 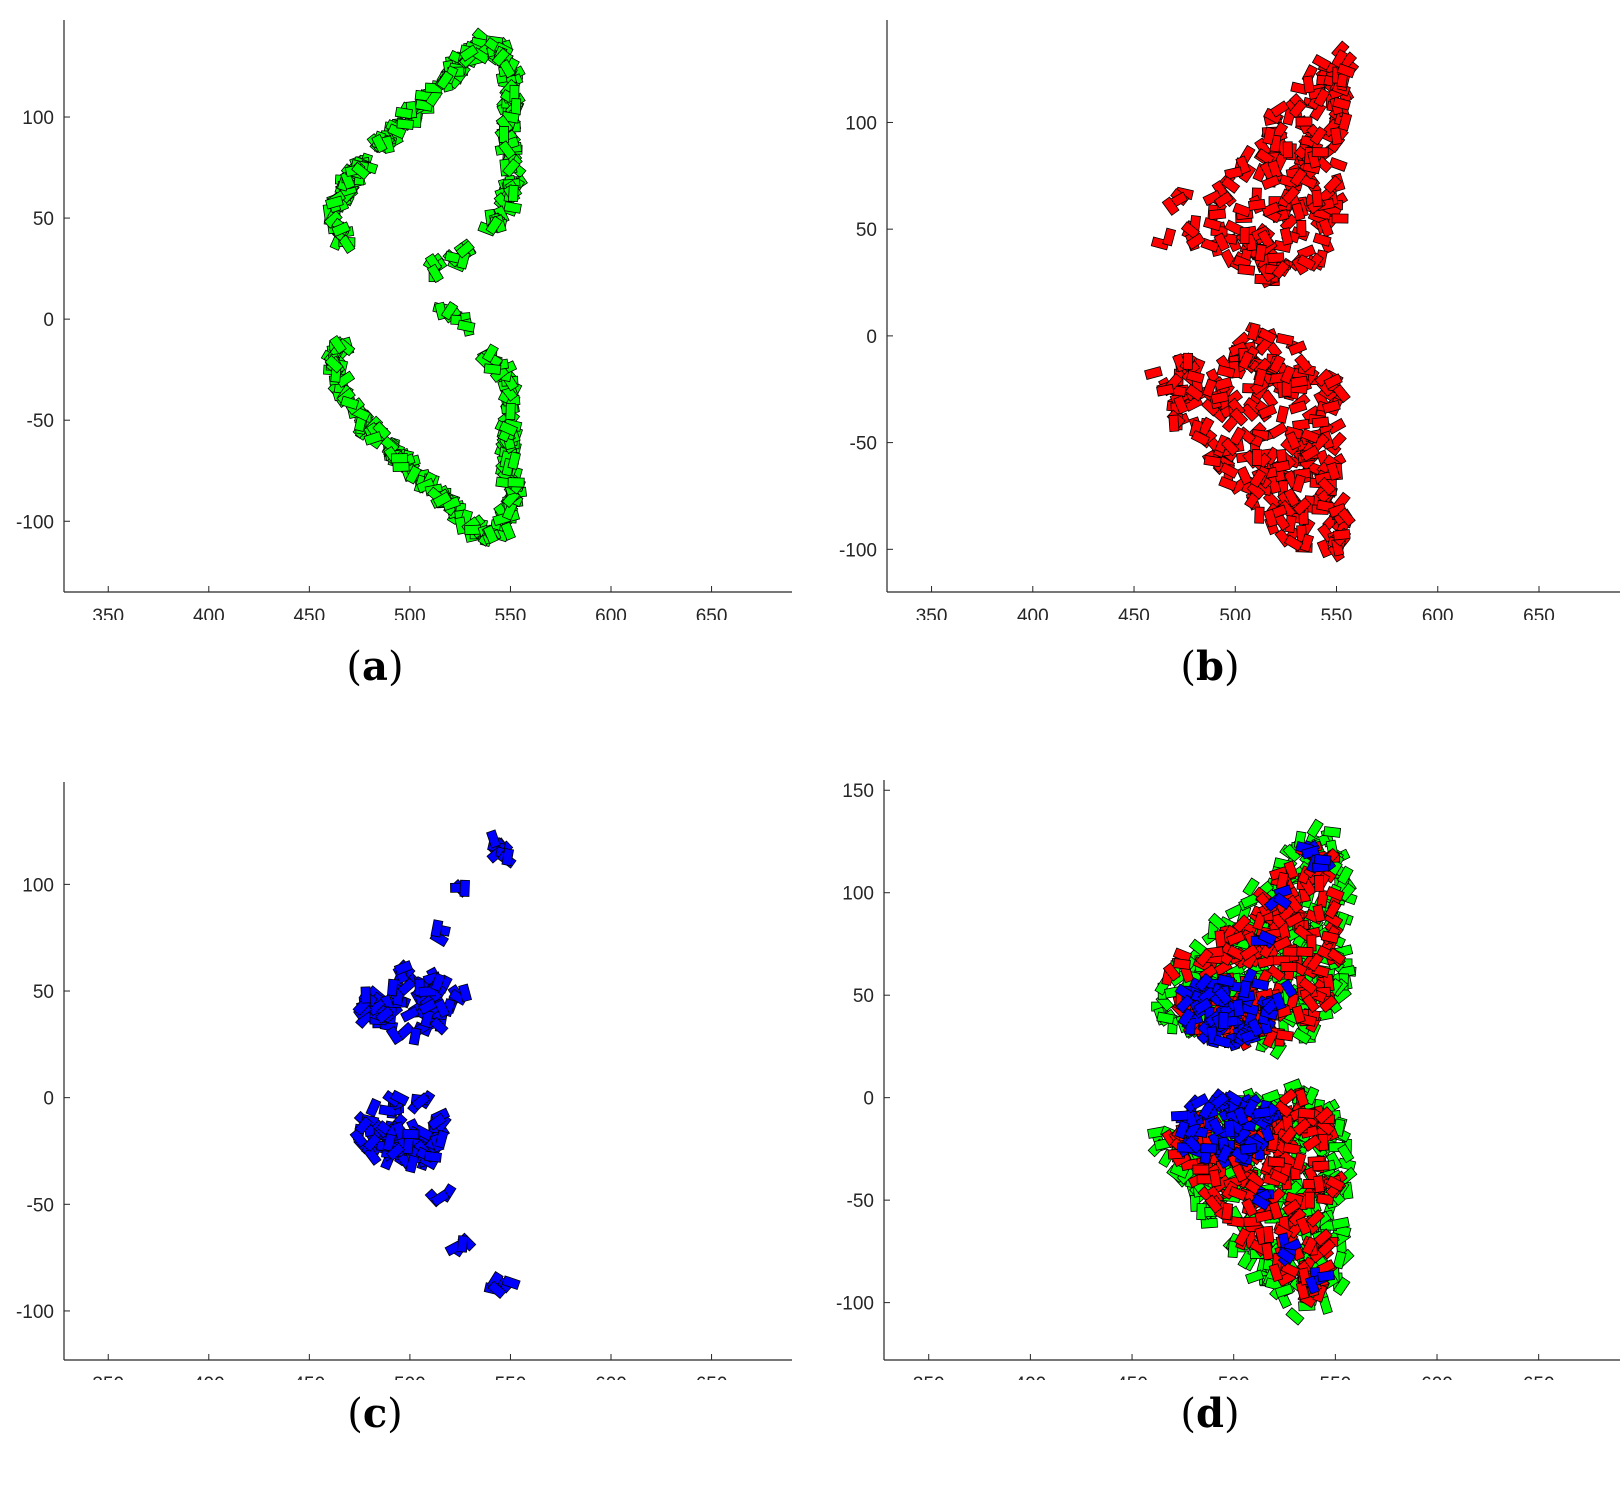 I want to click on x-tick-label: 600, so click(x=1438, y=613).